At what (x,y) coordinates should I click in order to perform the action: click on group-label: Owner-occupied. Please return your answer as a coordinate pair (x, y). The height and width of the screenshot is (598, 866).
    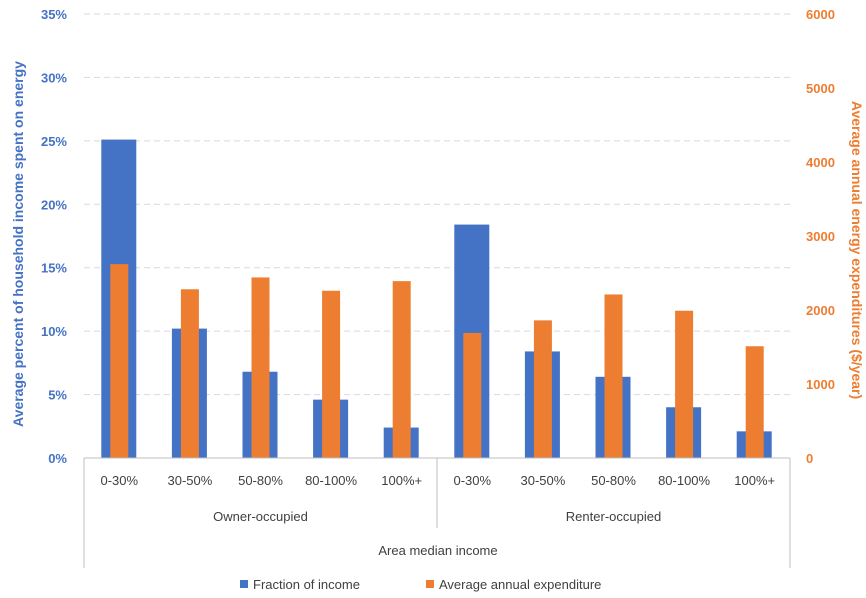
    Looking at the image, I should click on (260, 516).